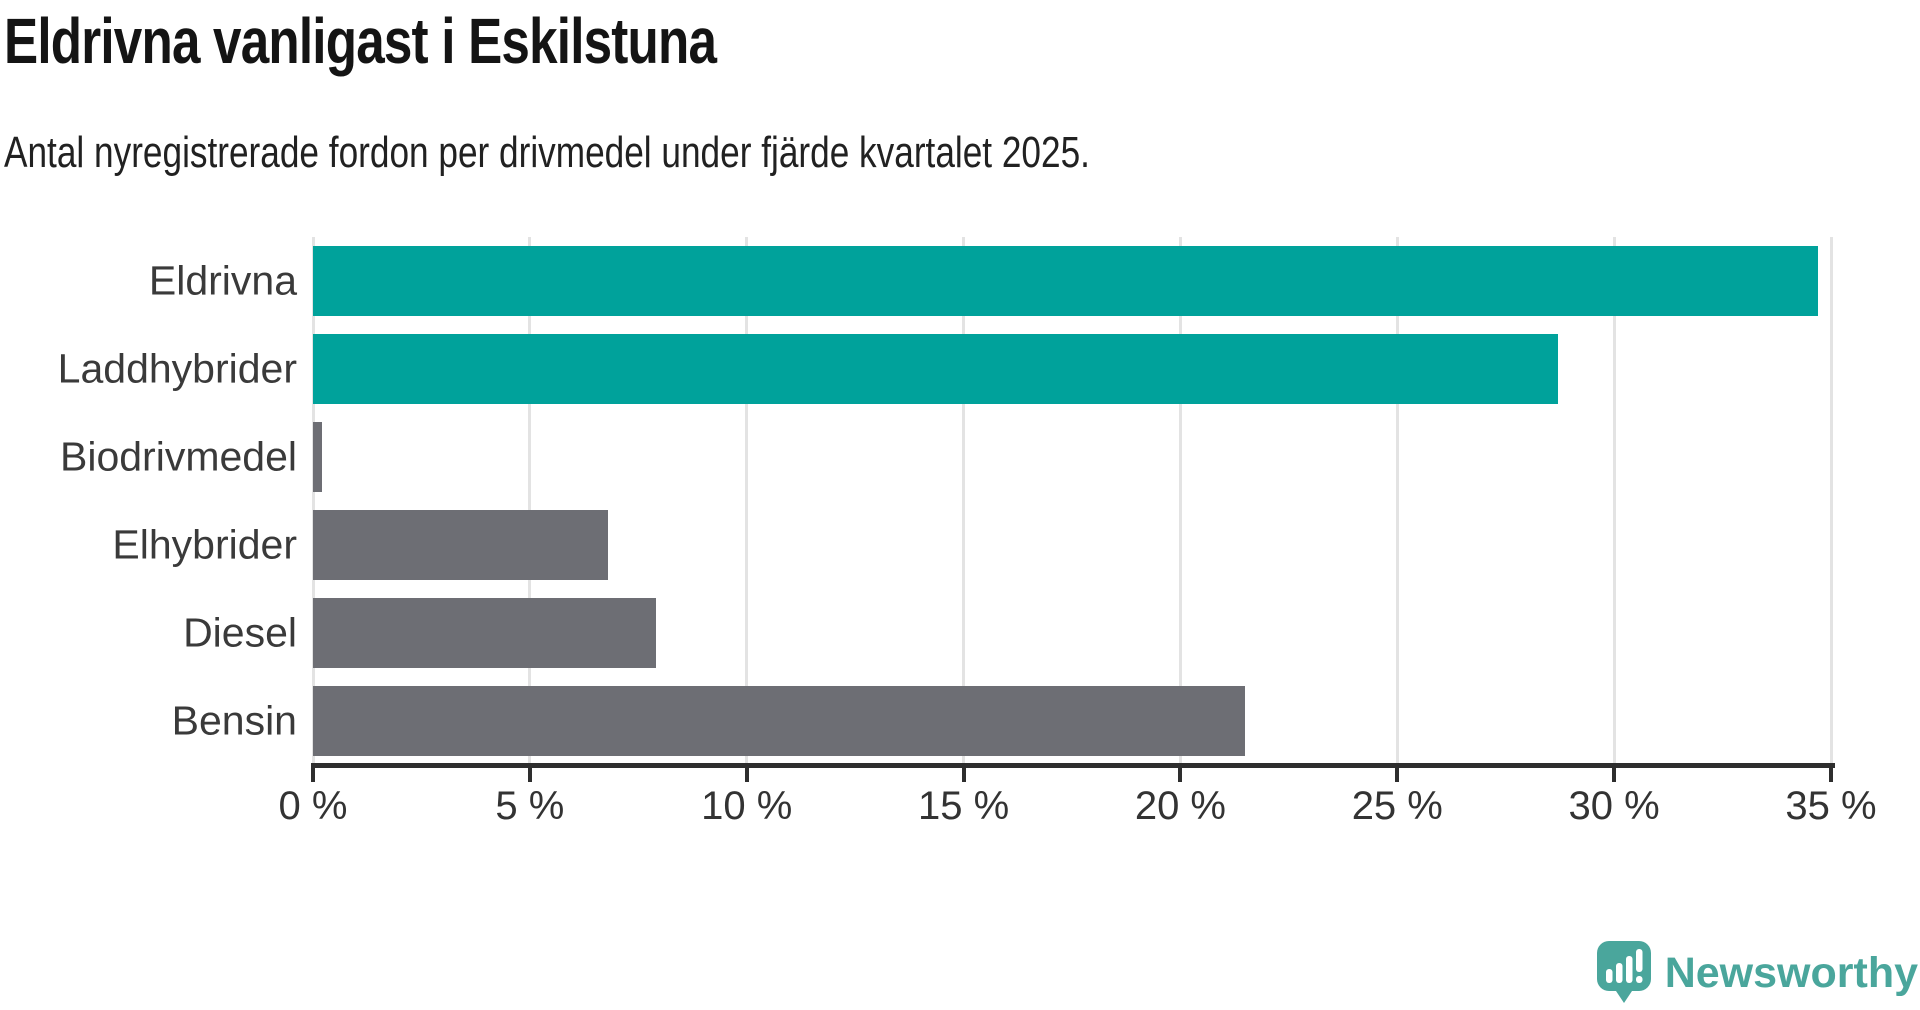 The height and width of the screenshot is (1010, 1920). I want to click on x-tick-label: 0 %, so click(313, 806).